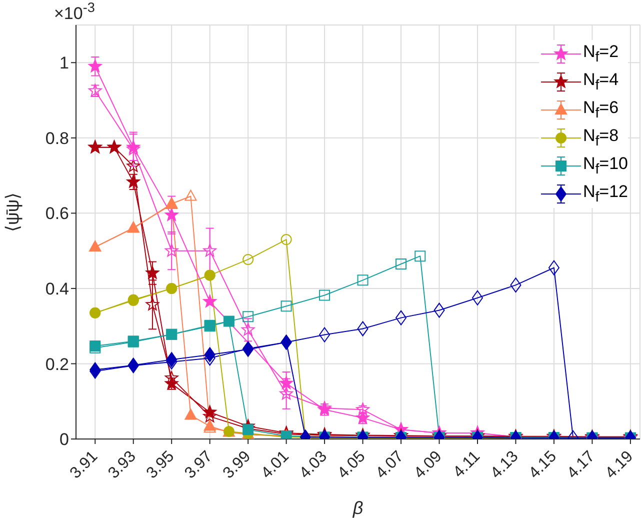  I want to click on legend-label: N$_{f}$=10, so click(605, 166).